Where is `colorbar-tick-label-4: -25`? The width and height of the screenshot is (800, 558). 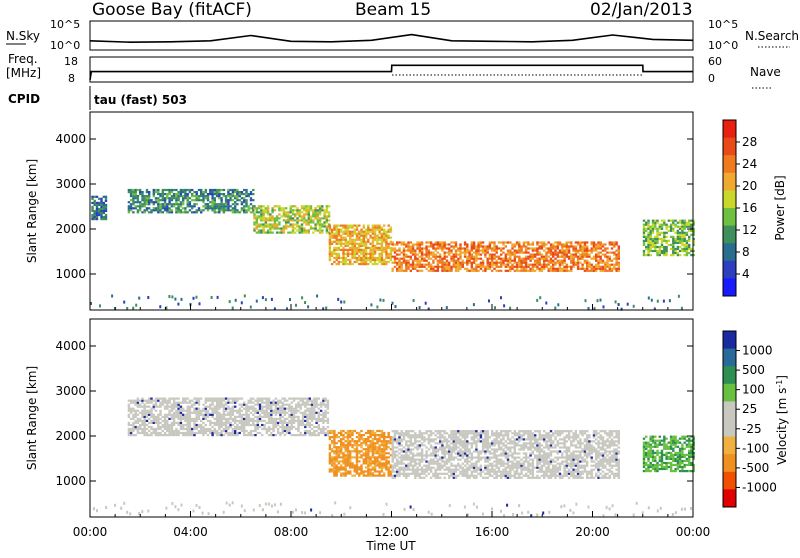 colorbar-tick-label-4: -25 is located at coordinates (752, 429).